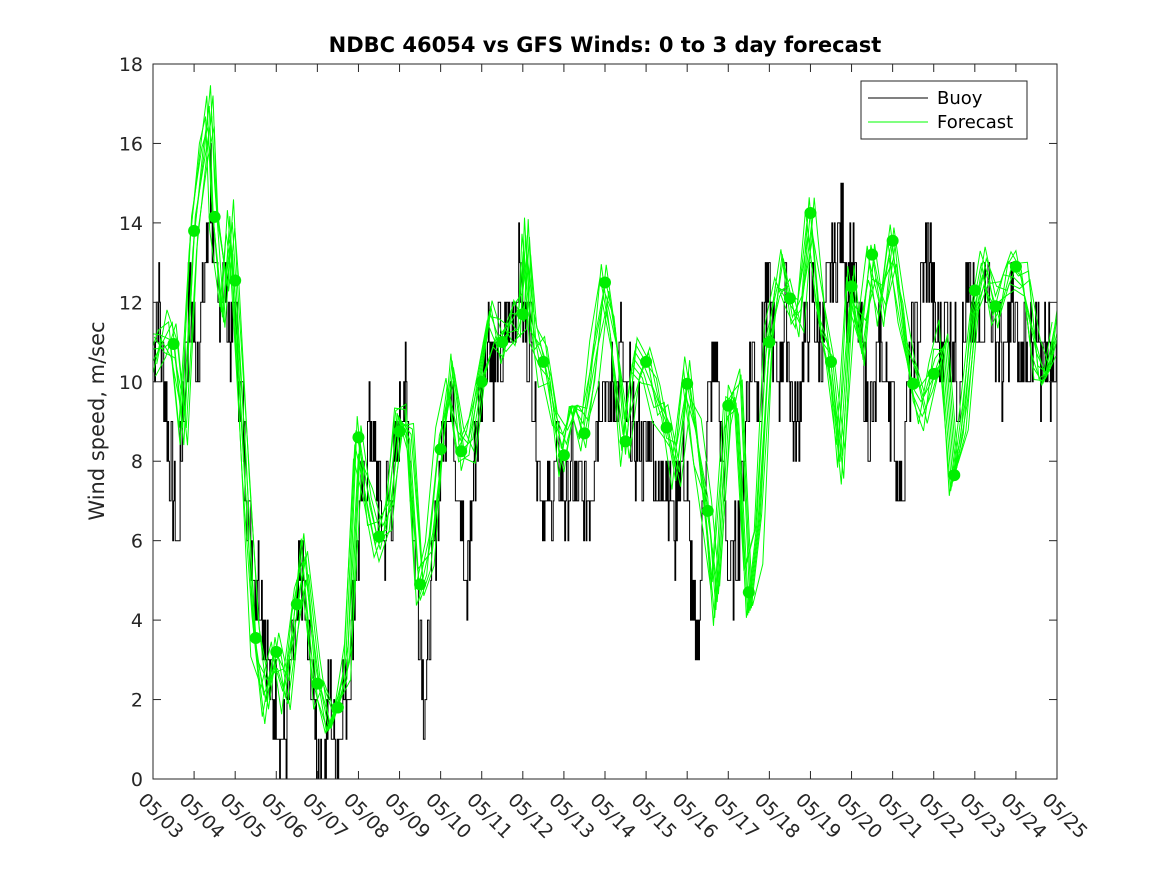  I want to click on x-tick-label: 05/20, so click(859, 816).